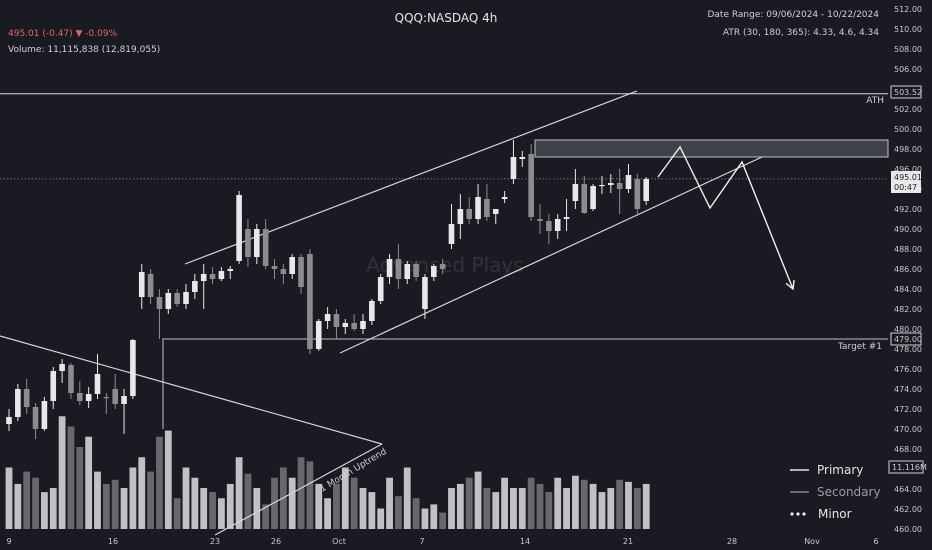  Describe the element at coordinates (906, 182) in the screenshot. I see `last-price-tag: 495.01 00:47` at that location.